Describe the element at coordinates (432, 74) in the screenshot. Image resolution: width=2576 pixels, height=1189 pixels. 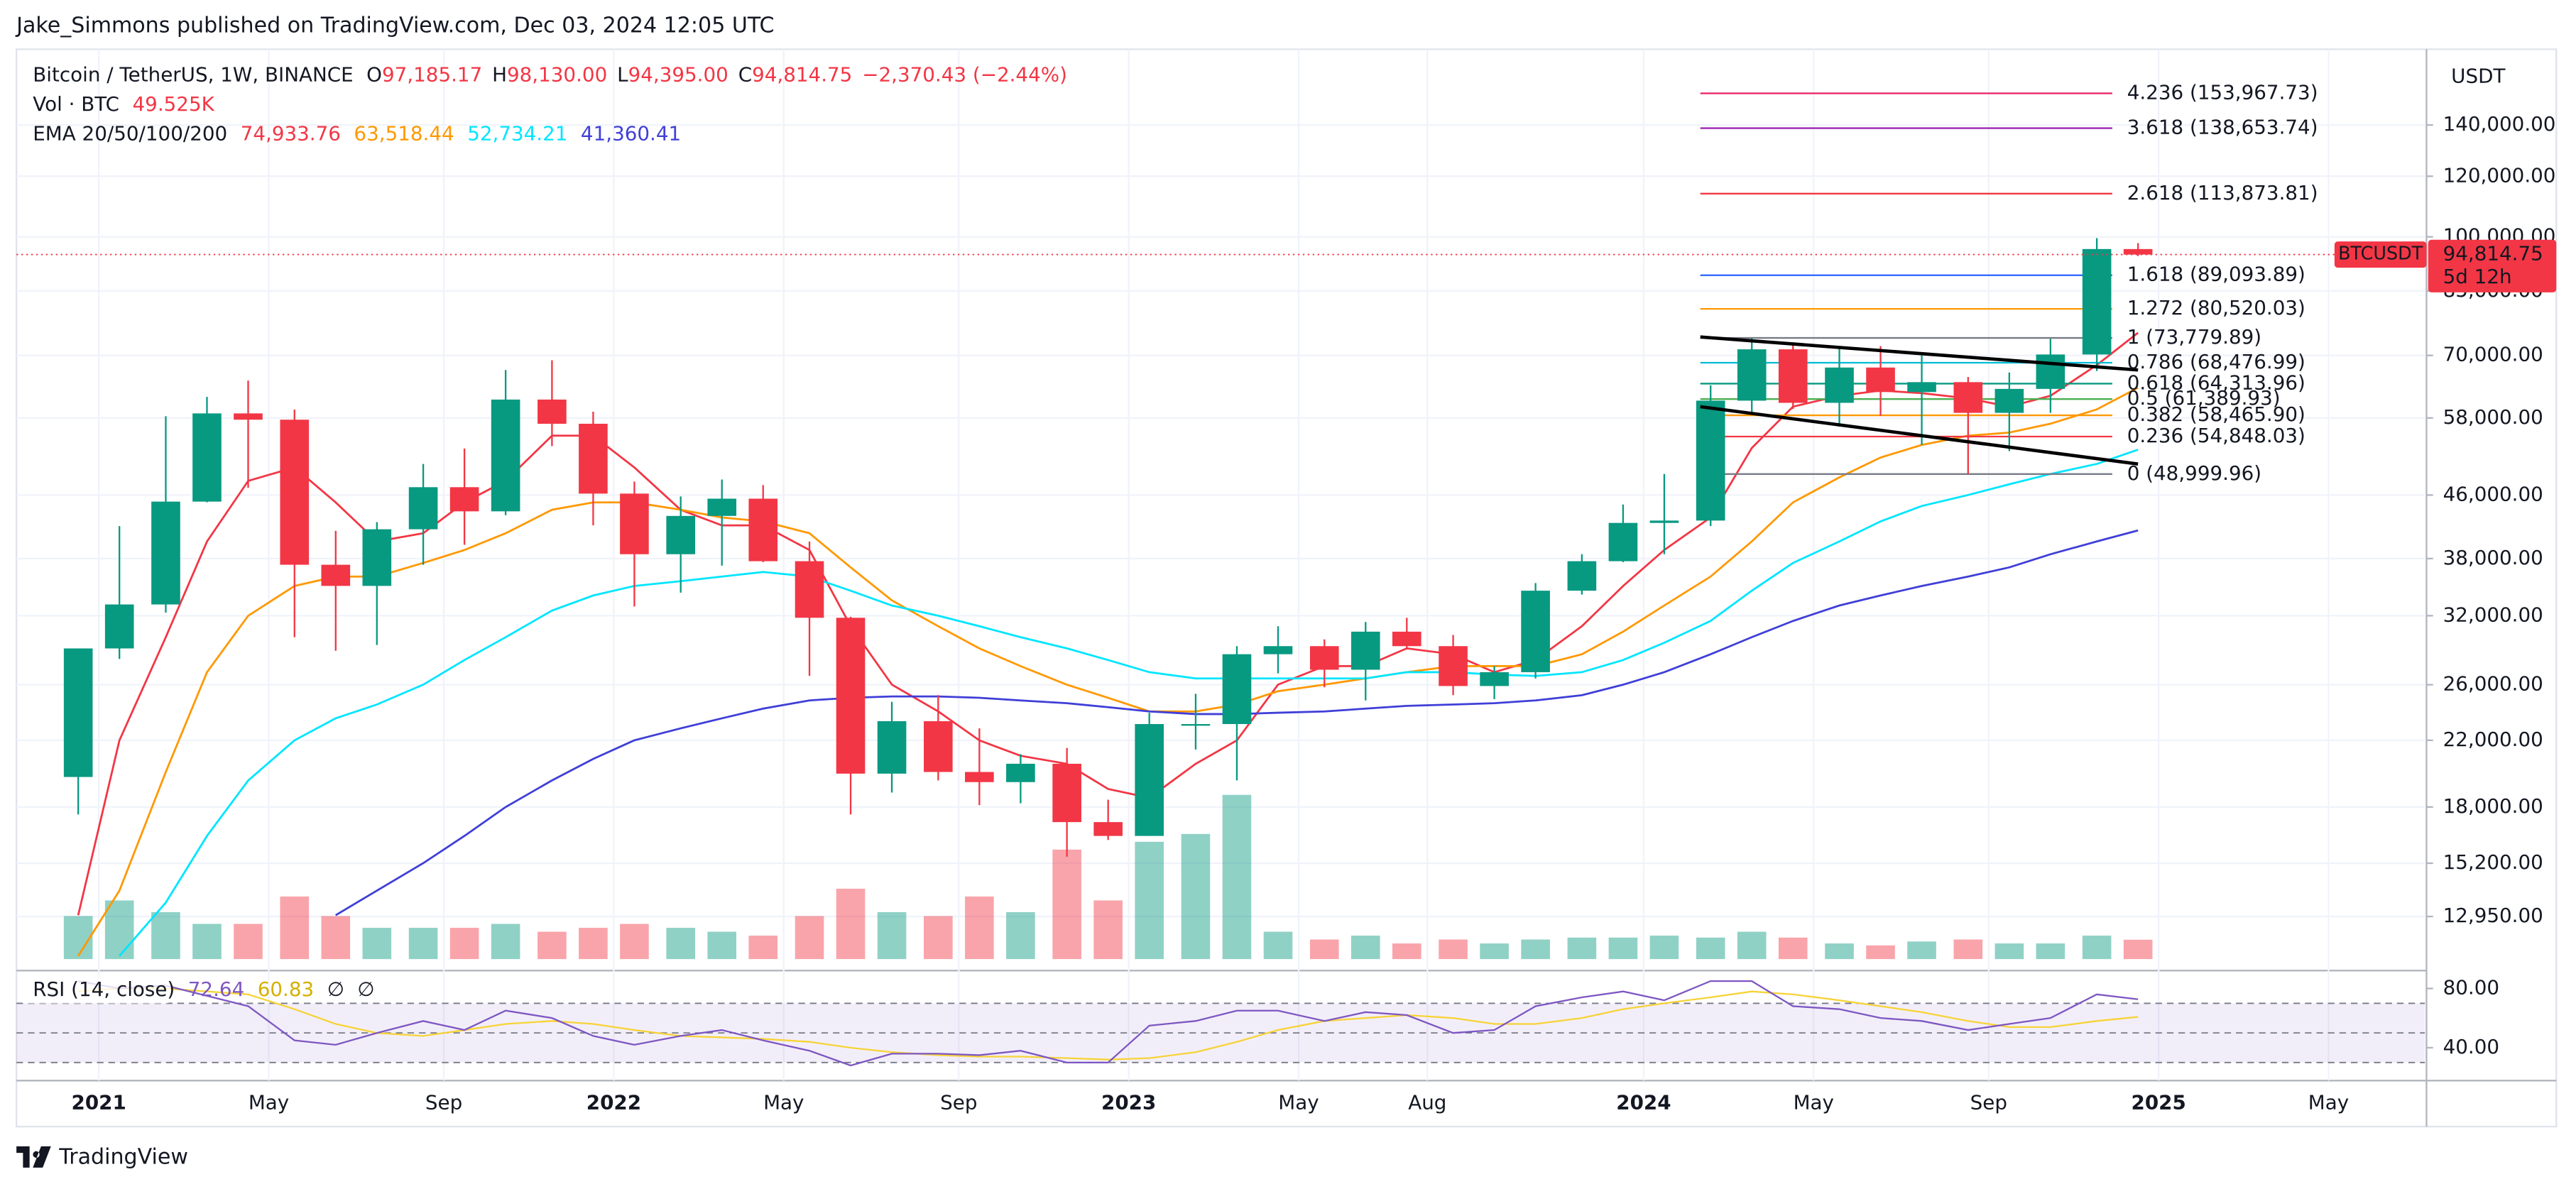
I see `open-value: 97,185.17` at that location.